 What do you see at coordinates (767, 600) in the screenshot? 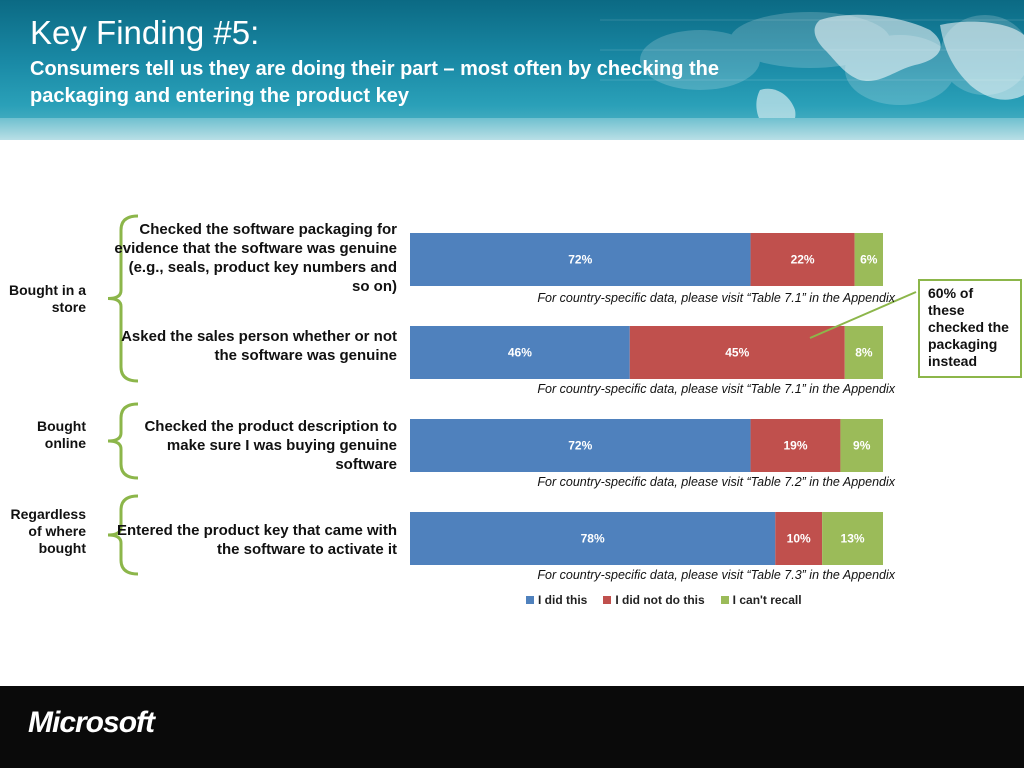
I see `legend-label-cant-recall: I can't recall` at bounding box center [767, 600].